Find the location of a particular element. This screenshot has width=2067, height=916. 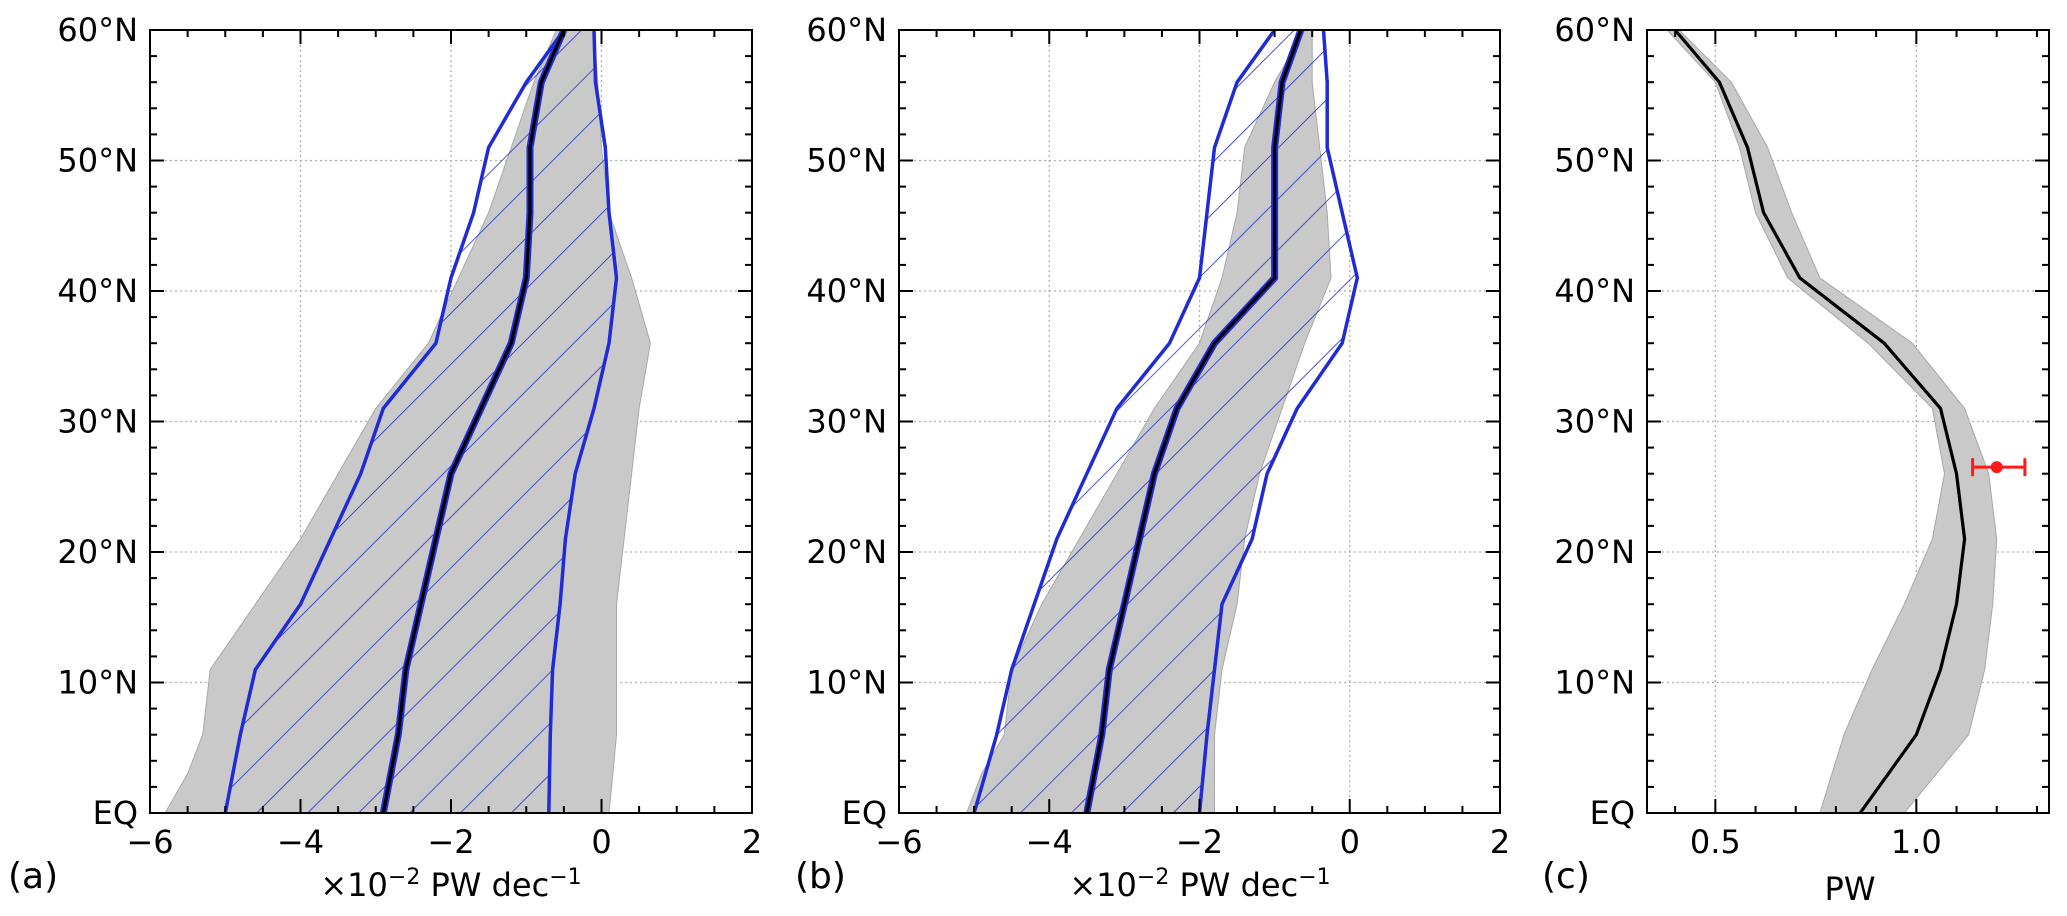

p2-ytick-label-6: 60°N is located at coordinates (1594, 30).